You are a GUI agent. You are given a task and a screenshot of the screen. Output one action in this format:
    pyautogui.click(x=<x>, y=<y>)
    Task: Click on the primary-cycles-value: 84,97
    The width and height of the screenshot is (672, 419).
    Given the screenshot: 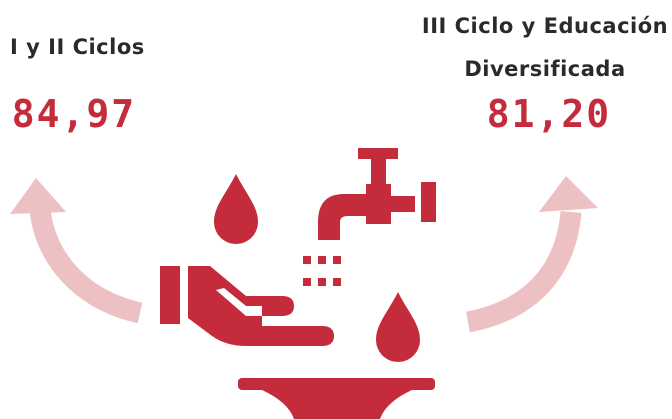 What is the action you would take?
    pyautogui.click(x=74, y=114)
    